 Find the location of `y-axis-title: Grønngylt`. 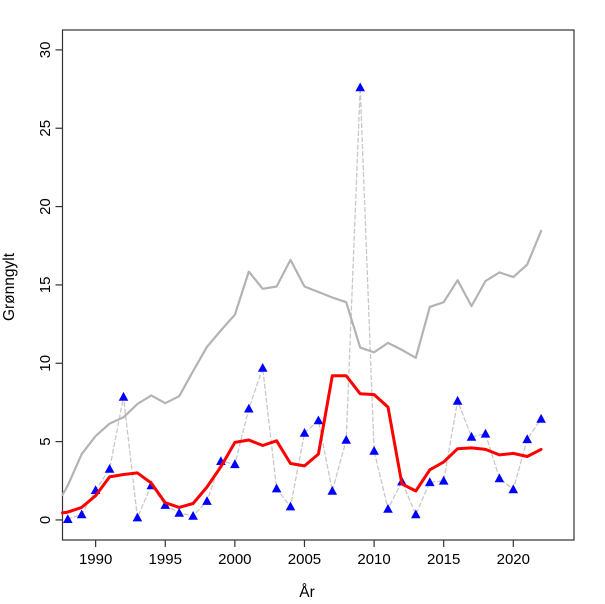

y-axis-title: Grønngylt is located at coordinates (9, 286).